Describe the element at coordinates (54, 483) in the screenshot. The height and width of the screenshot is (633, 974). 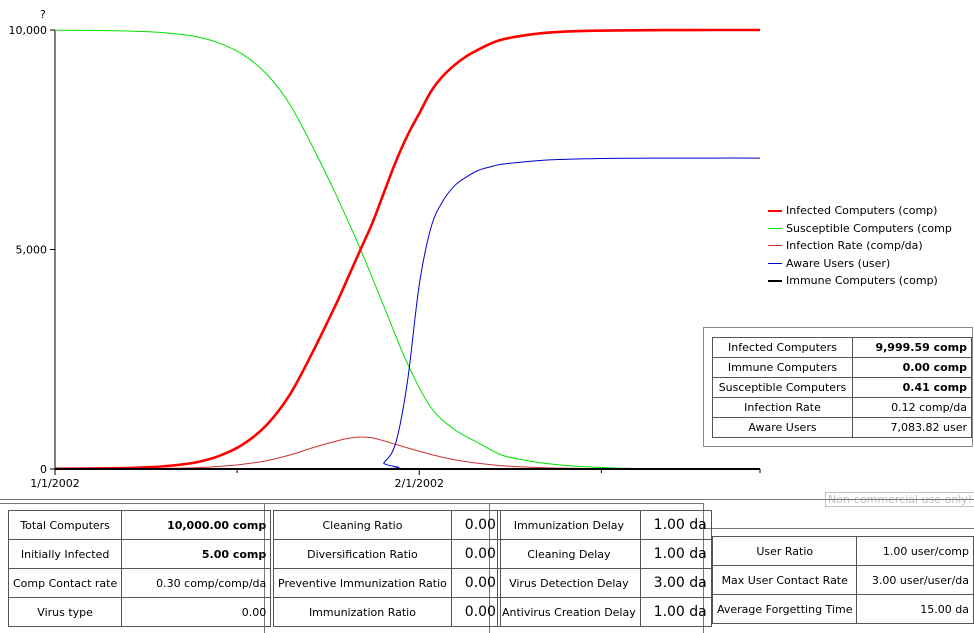
I see `x-tick-label: 1/1/2002` at that location.